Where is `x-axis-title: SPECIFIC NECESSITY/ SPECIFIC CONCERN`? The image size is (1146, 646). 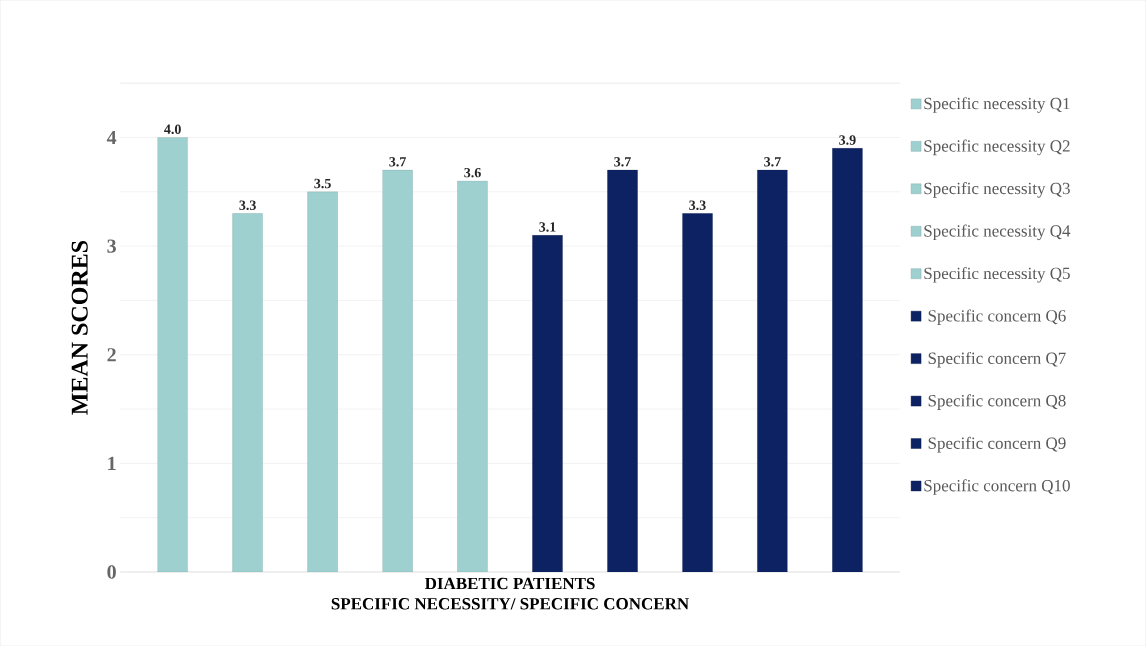 x-axis-title: SPECIFIC NECESSITY/ SPECIFIC CONCERN is located at coordinates (510, 603).